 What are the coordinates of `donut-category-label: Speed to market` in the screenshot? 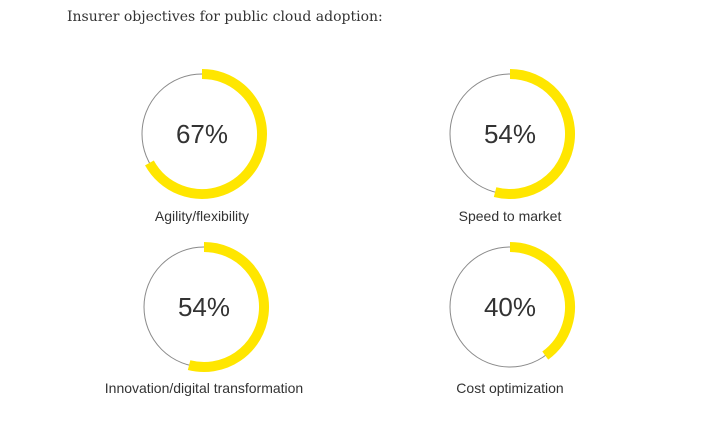 It's located at (510, 216).